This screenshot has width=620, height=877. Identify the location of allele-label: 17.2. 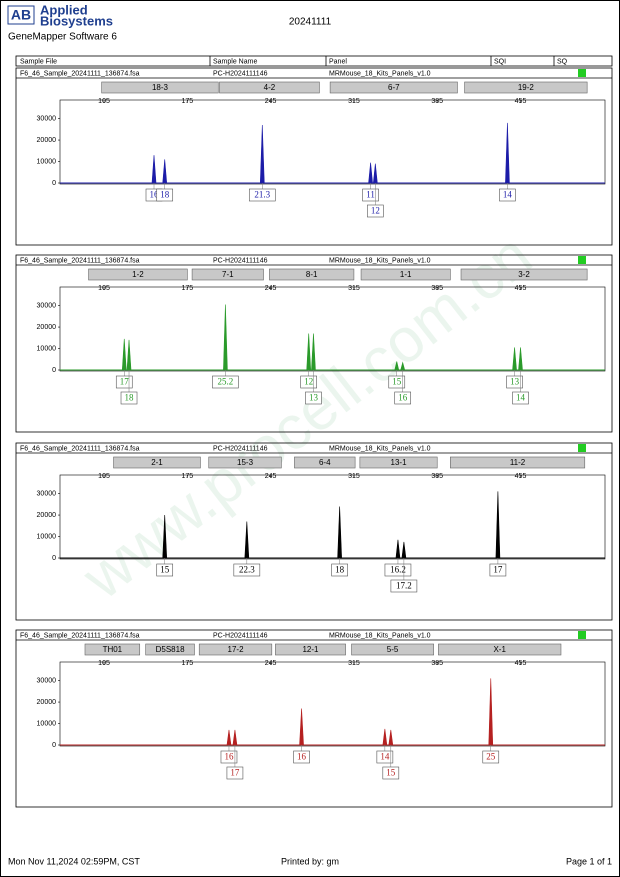
(404, 586).